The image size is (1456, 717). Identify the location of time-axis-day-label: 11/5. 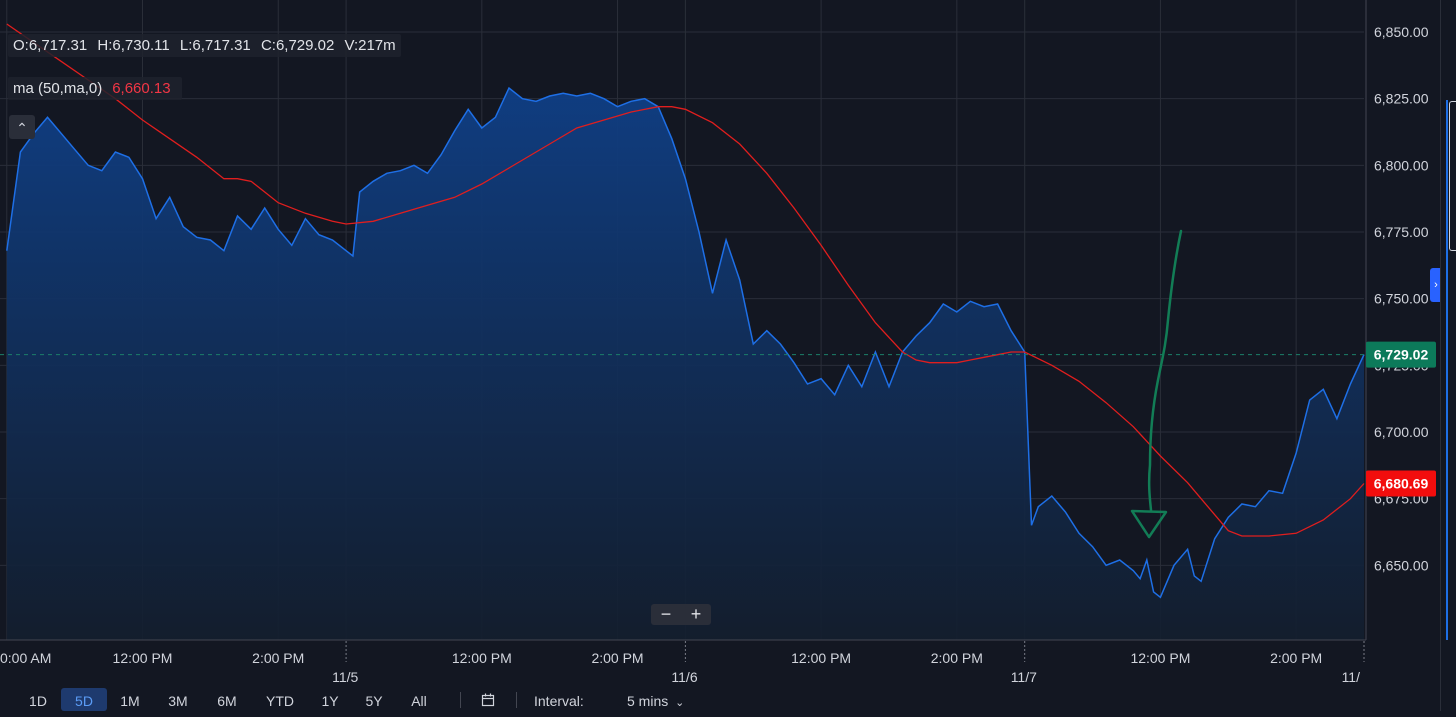
(345, 677).